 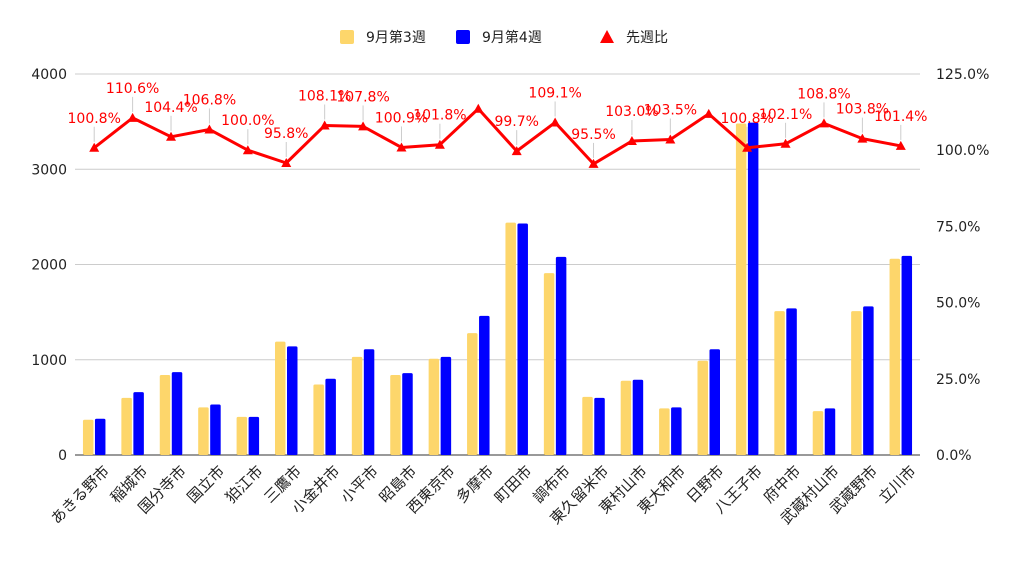 I want to click on y-left-tick-label: 0, so click(x=62, y=456).